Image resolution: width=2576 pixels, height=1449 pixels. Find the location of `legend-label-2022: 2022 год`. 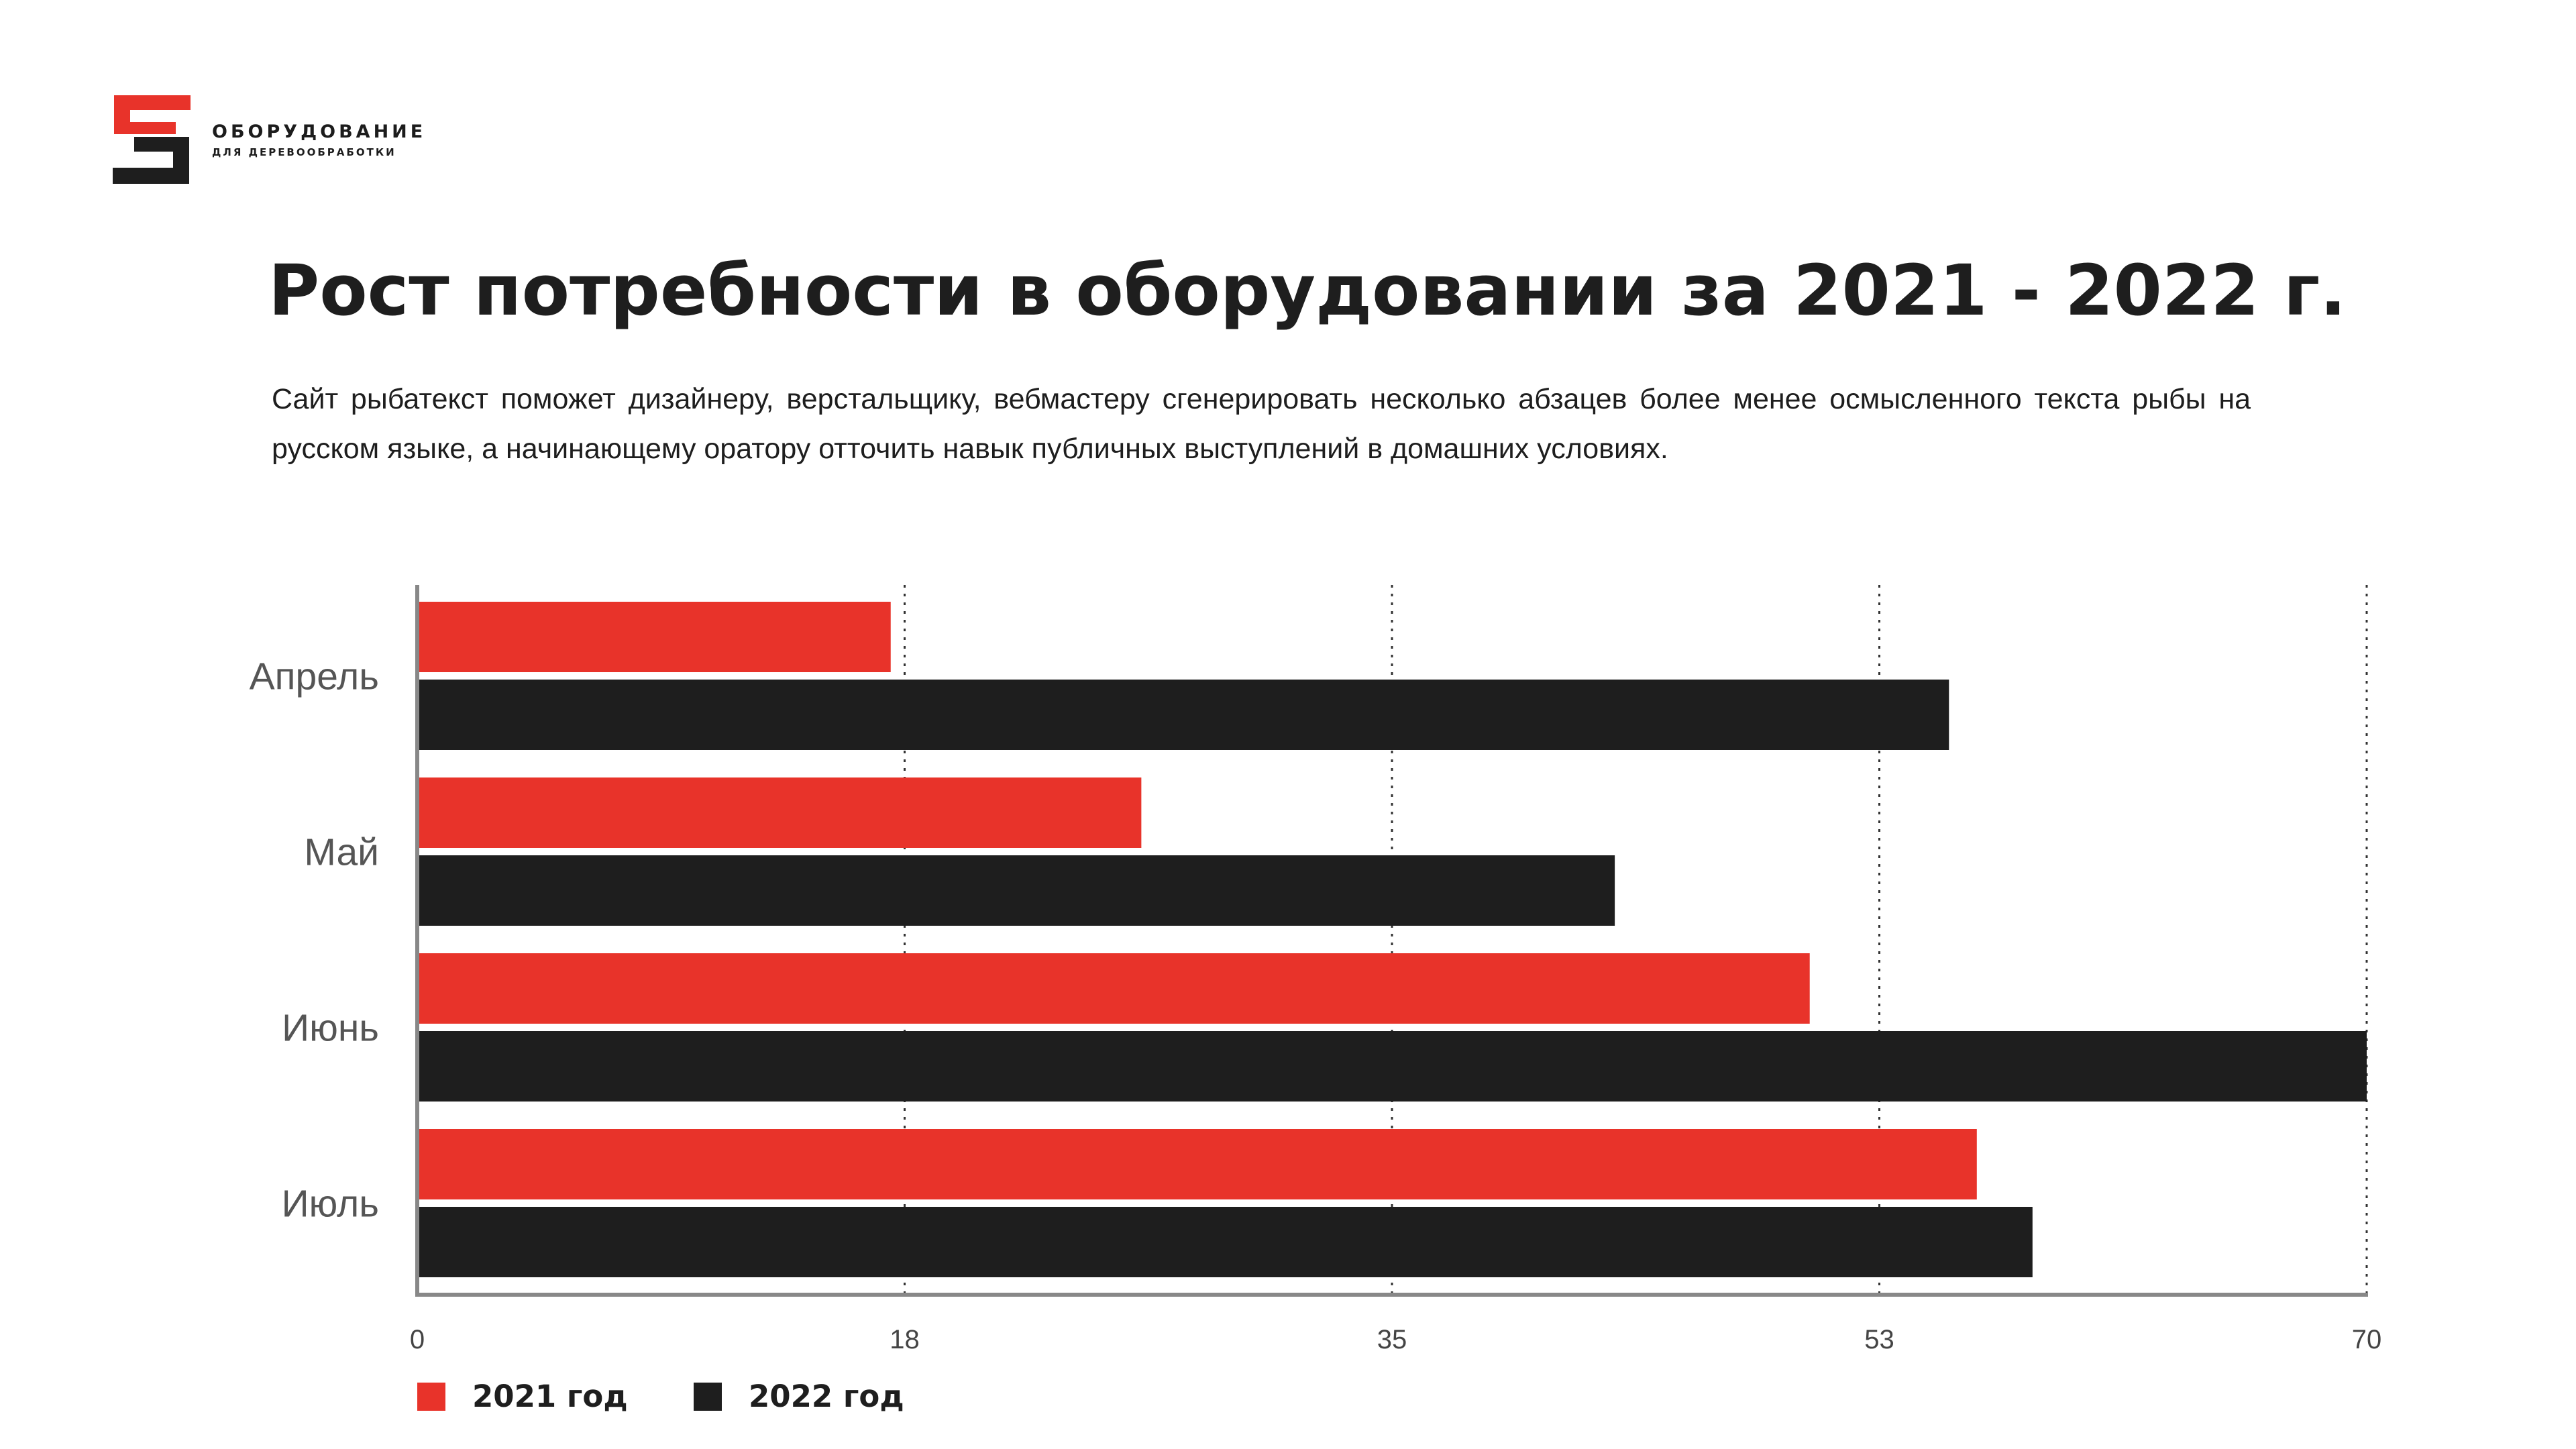

legend-label-2022: 2022 год is located at coordinates (826, 1396).